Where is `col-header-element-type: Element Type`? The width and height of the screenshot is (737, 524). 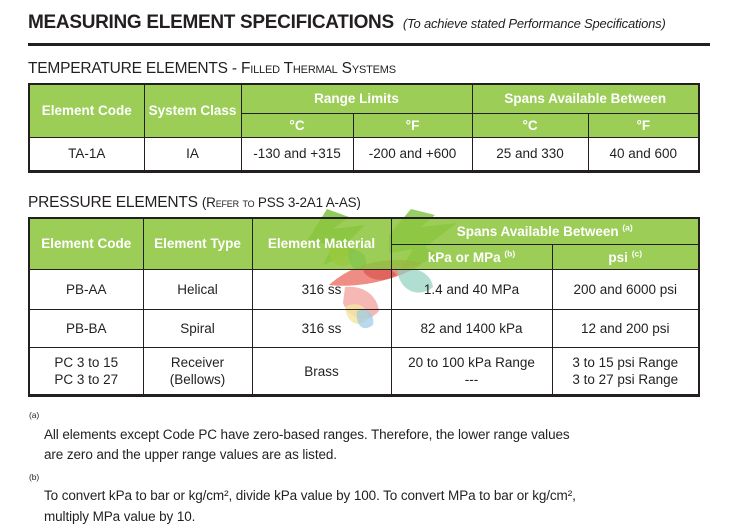 col-header-element-type: Element Type is located at coordinates (197, 243).